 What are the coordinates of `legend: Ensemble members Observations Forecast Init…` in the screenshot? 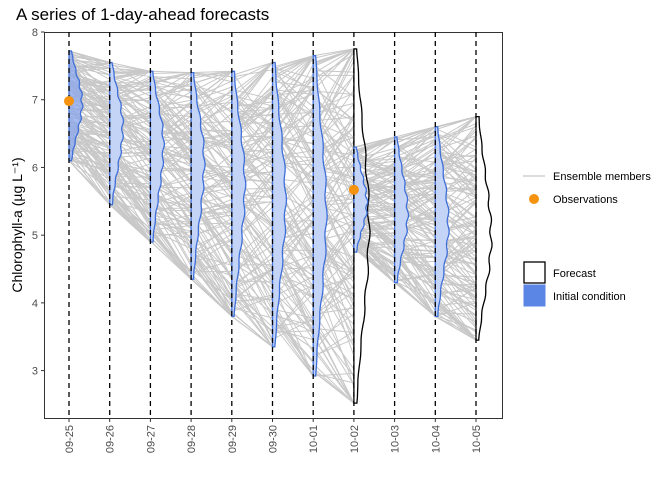 It's located at (587, 239).